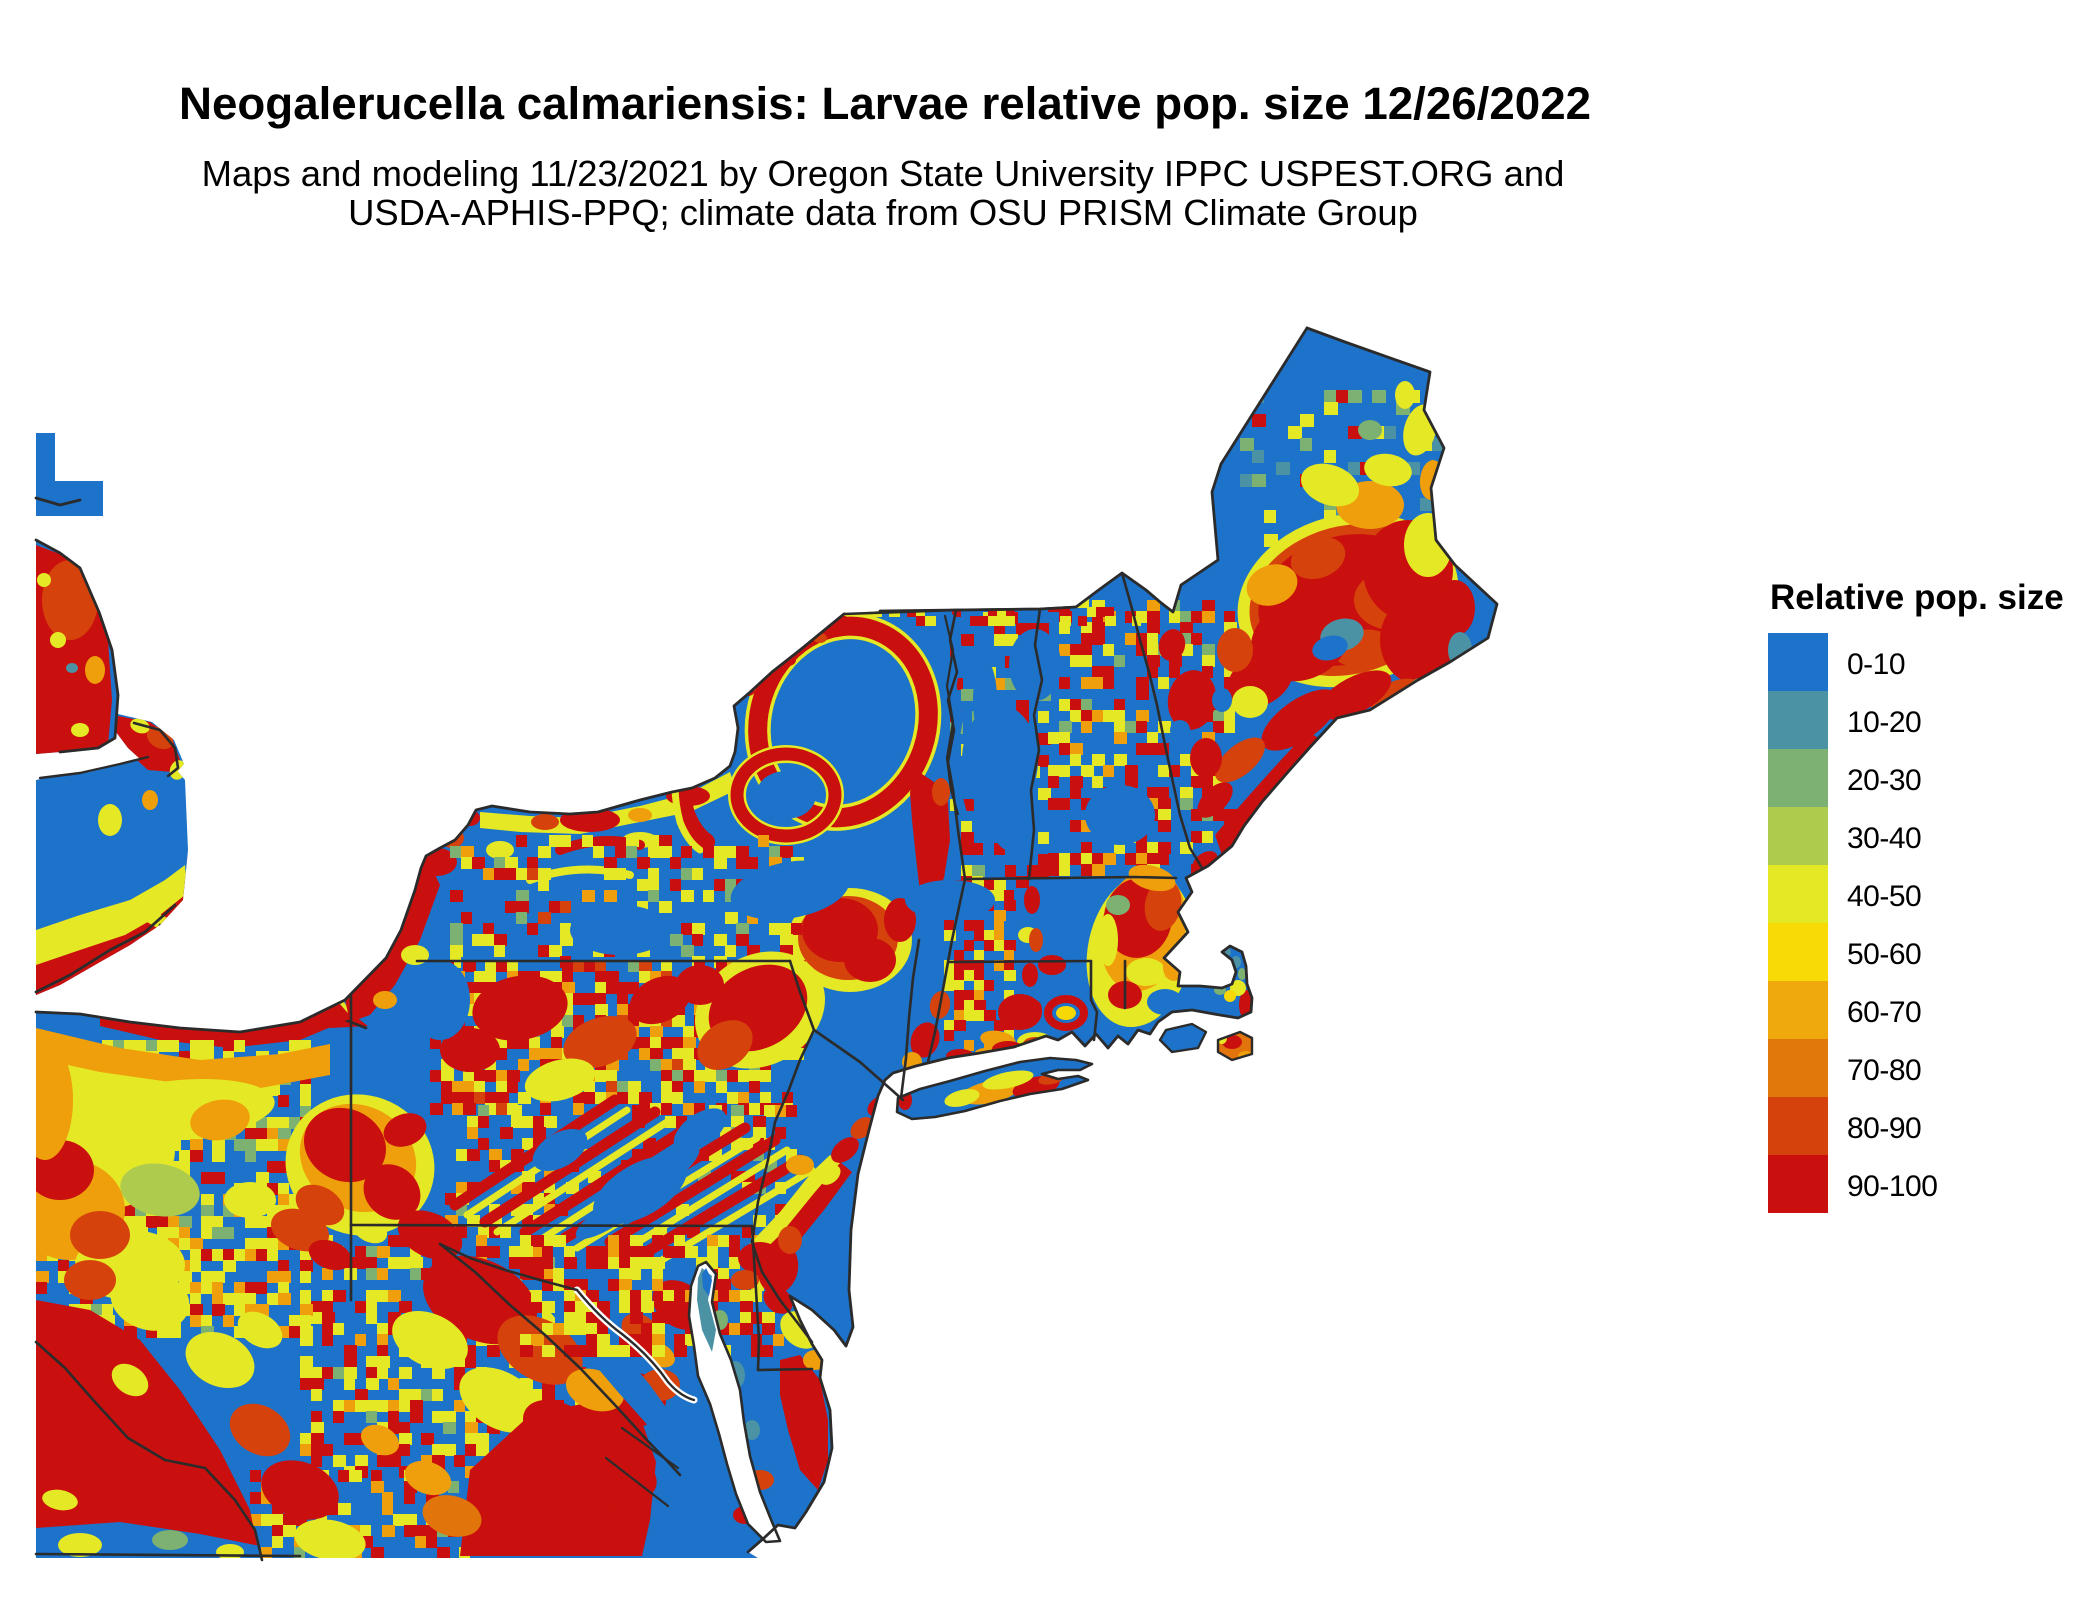 This screenshot has width=2100, height=1603. Describe the element at coordinates (1892, 1186) in the screenshot. I see `svg-text: 90-100` at that location.